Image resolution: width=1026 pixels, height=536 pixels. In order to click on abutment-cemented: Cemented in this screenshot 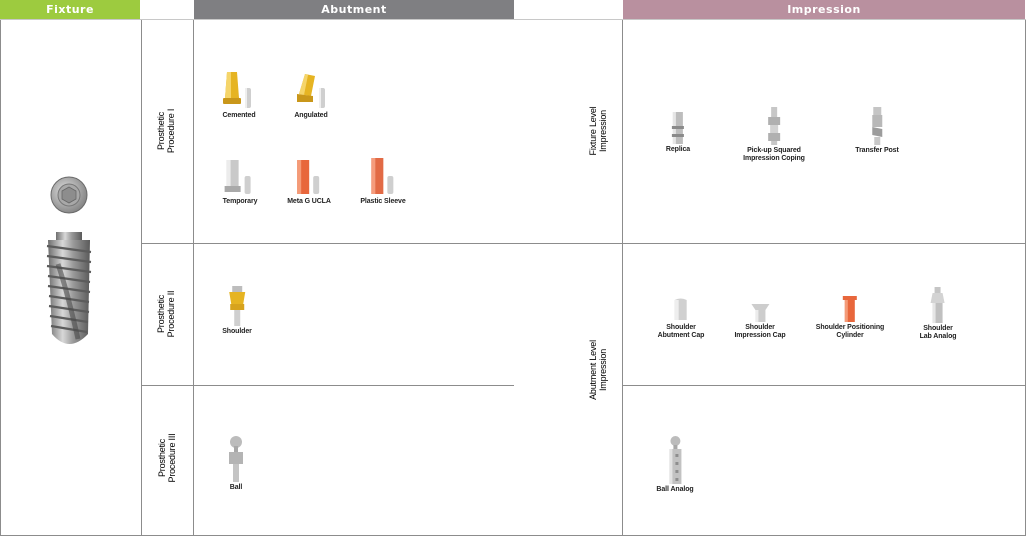, I will do `click(239, 96)`.